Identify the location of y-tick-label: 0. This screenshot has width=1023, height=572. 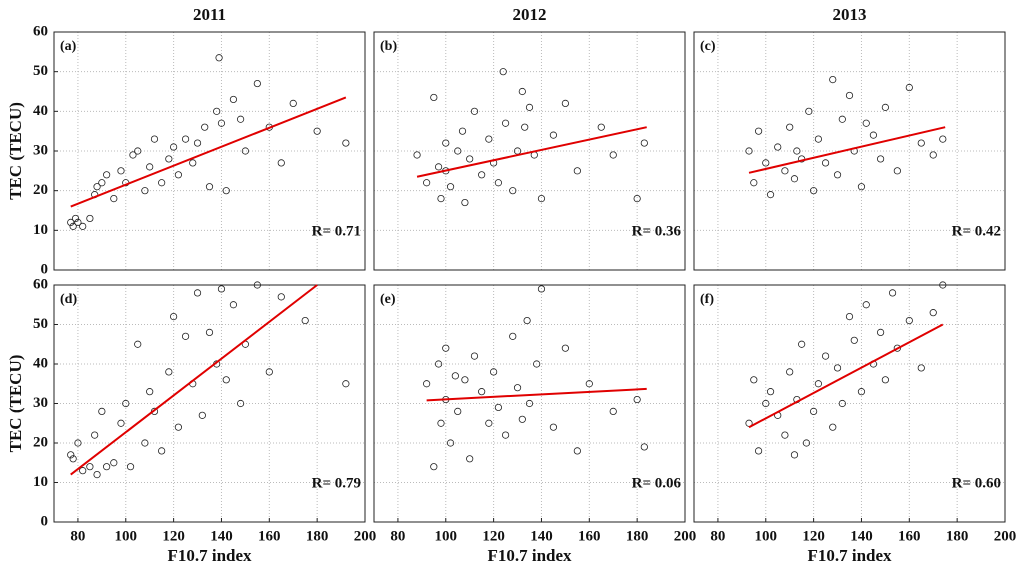
(45, 521).